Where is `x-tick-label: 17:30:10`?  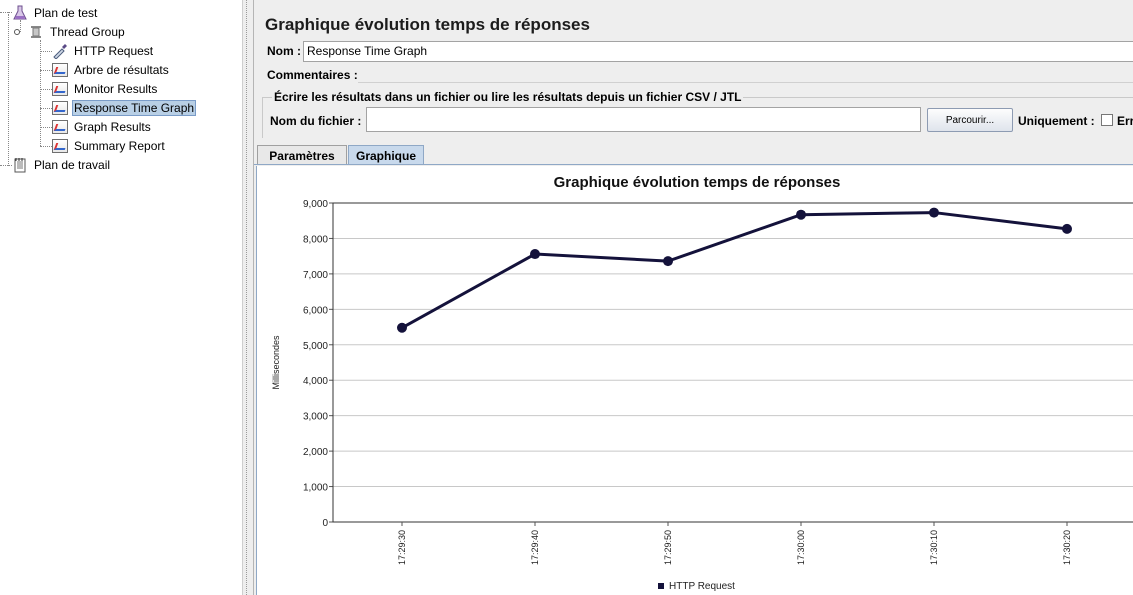
x-tick-label: 17:30:10 is located at coordinates (934, 547).